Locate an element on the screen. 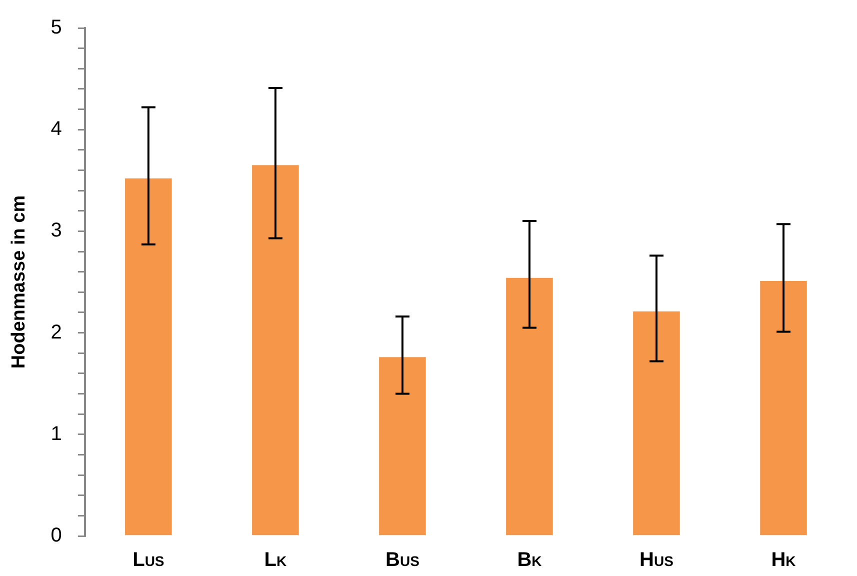 The height and width of the screenshot is (576, 857). x-tick-label: BUS is located at coordinates (403, 560).